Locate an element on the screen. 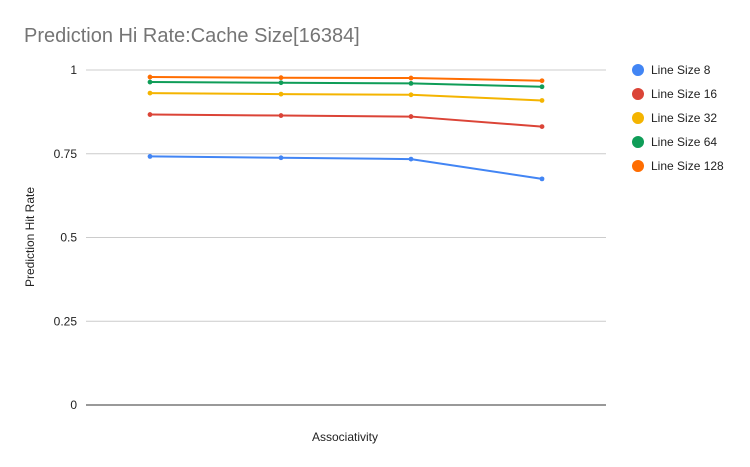 The image size is (750, 467). series-lines is located at coordinates (346, 128).